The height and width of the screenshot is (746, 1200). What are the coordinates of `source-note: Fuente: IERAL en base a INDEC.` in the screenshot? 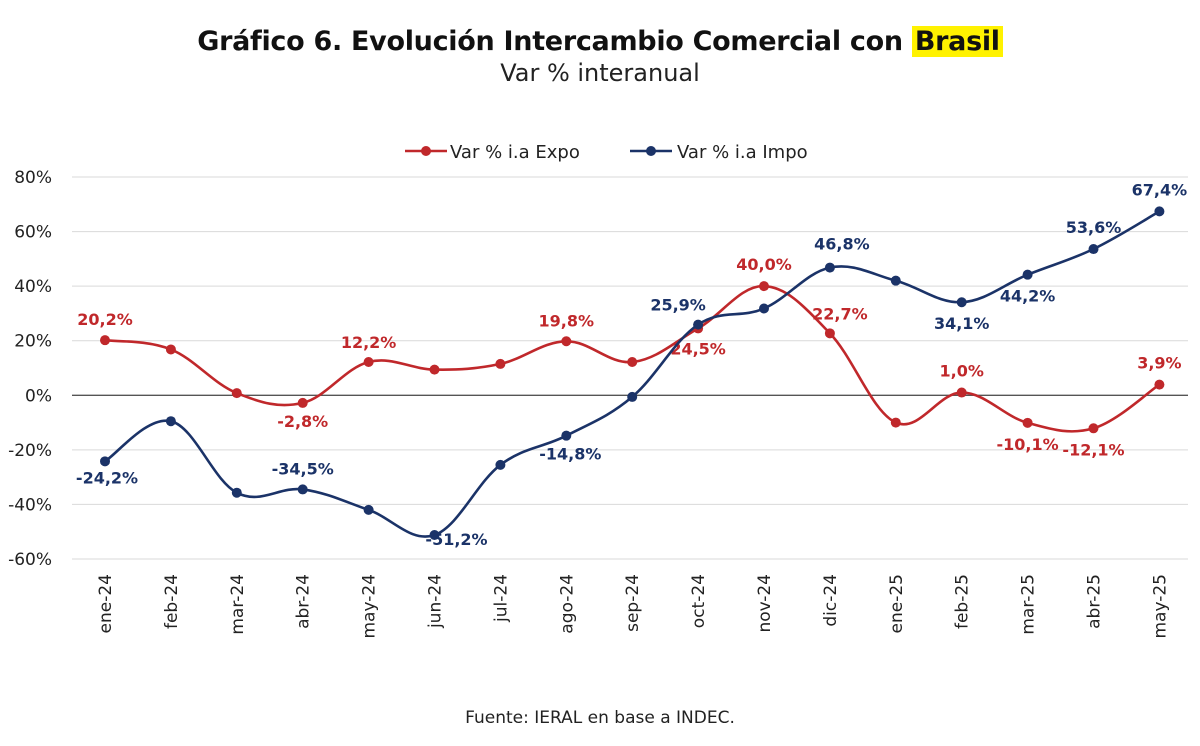 It's located at (600, 718).